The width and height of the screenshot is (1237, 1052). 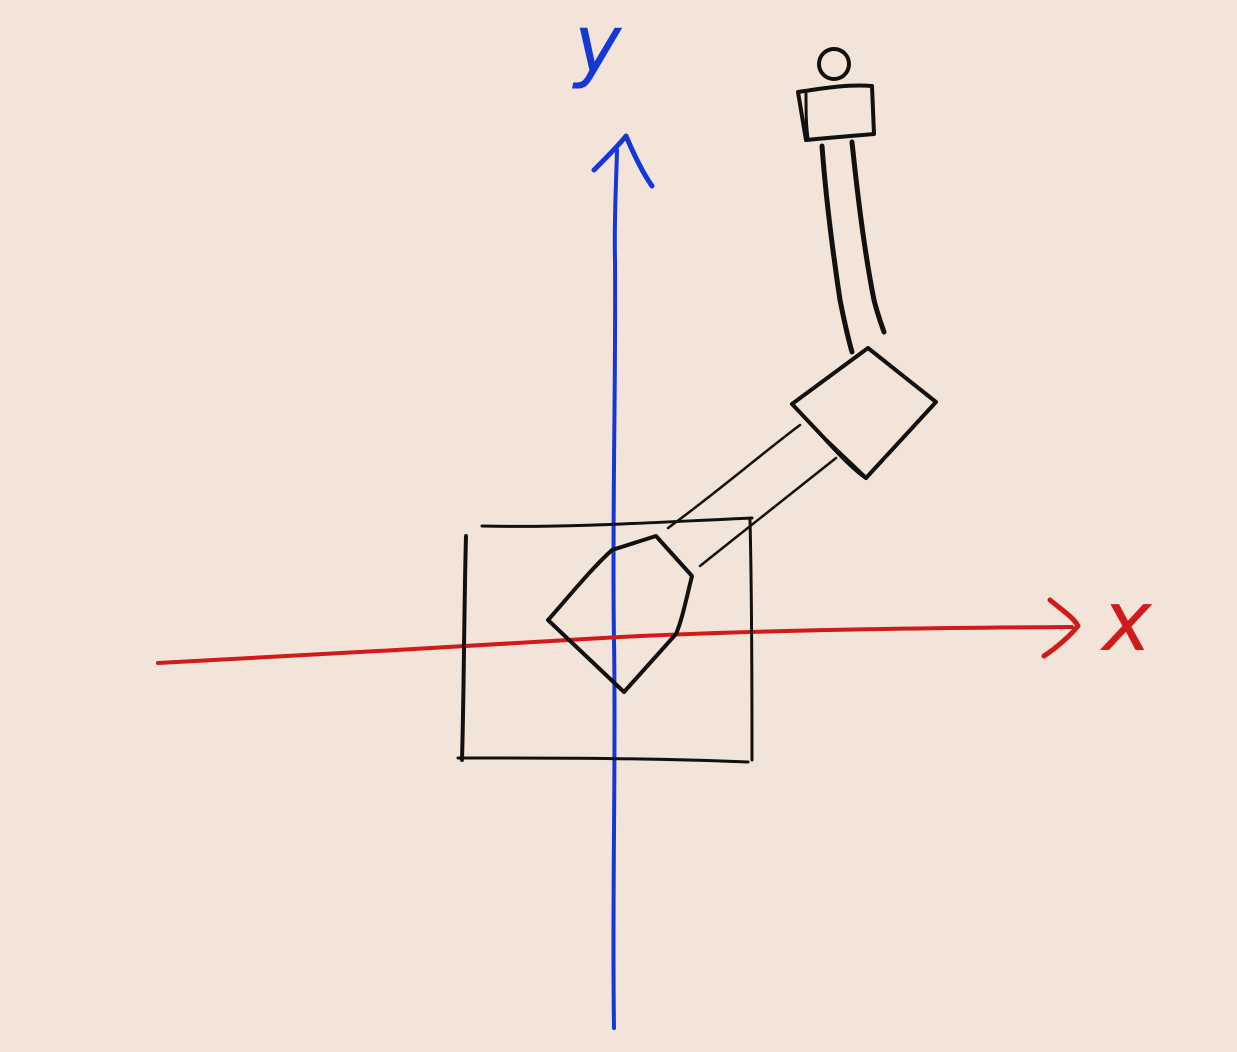 What do you see at coordinates (623, 161) in the screenshot?
I see `y-axis-arrowhead` at bounding box center [623, 161].